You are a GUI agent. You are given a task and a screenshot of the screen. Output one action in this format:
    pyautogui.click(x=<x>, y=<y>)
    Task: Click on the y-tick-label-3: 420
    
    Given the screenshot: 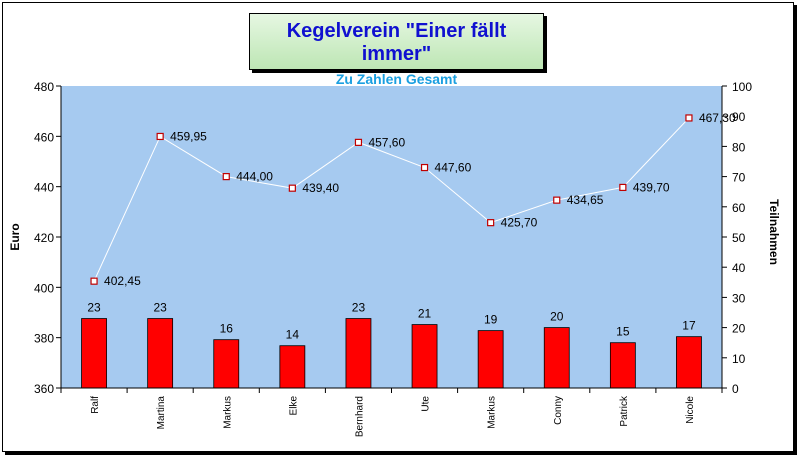 What is the action you would take?
    pyautogui.click(x=44, y=238)
    